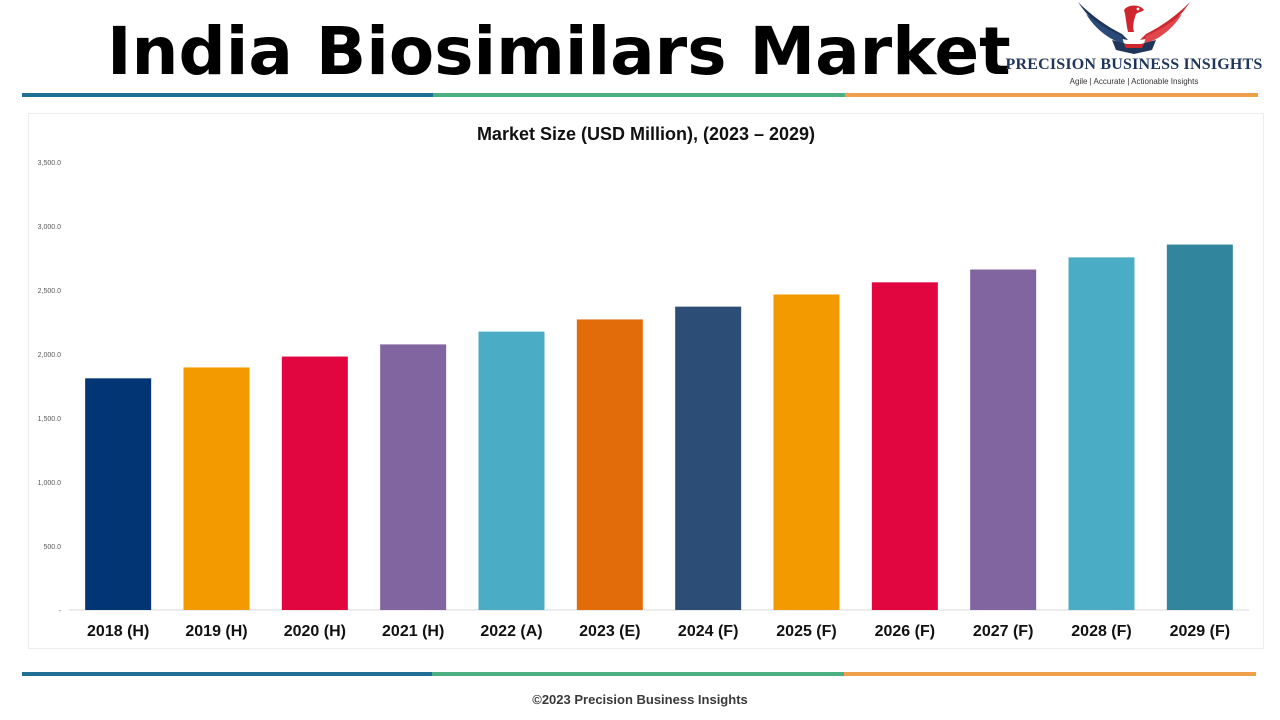 The height and width of the screenshot is (720, 1280). What do you see at coordinates (49, 483) in the screenshot?
I see `y-tick-label: 1,000.0` at bounding box center [49, 483].